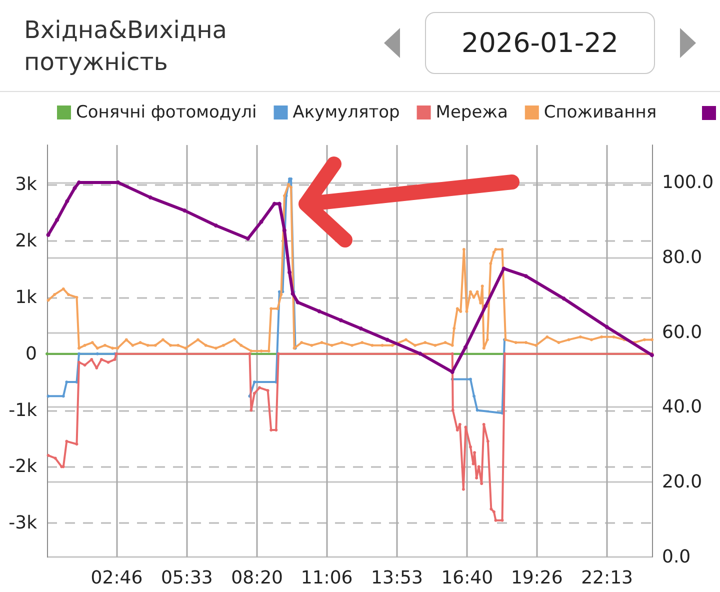  What do you see at coordinates (397, 578) in the screenshot?
I see `x-tick-label: 13:53` at bounding box center [397, 578].